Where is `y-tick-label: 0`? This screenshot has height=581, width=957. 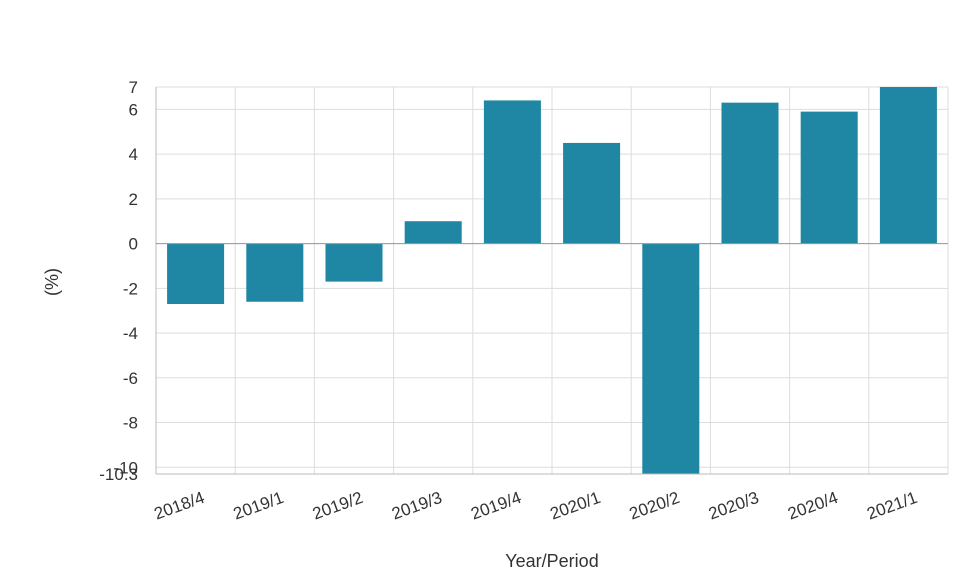 y-tick-label: 0 is located at coordinates (133, 244).